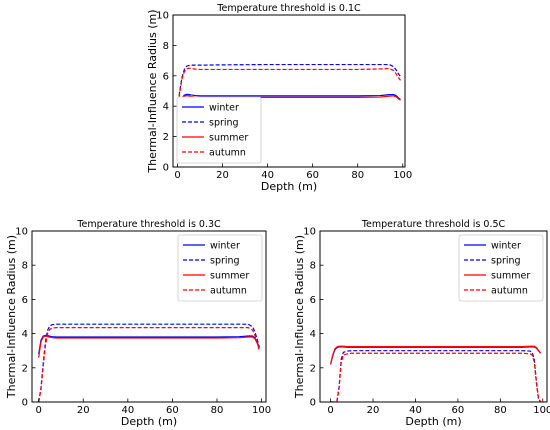 The image size is (550, 430). What do you see at coordinates (433, 224) in the screenshot?
I see `chart-title: Temperature threshold is 0.5C` at bounding box center [433, 224].